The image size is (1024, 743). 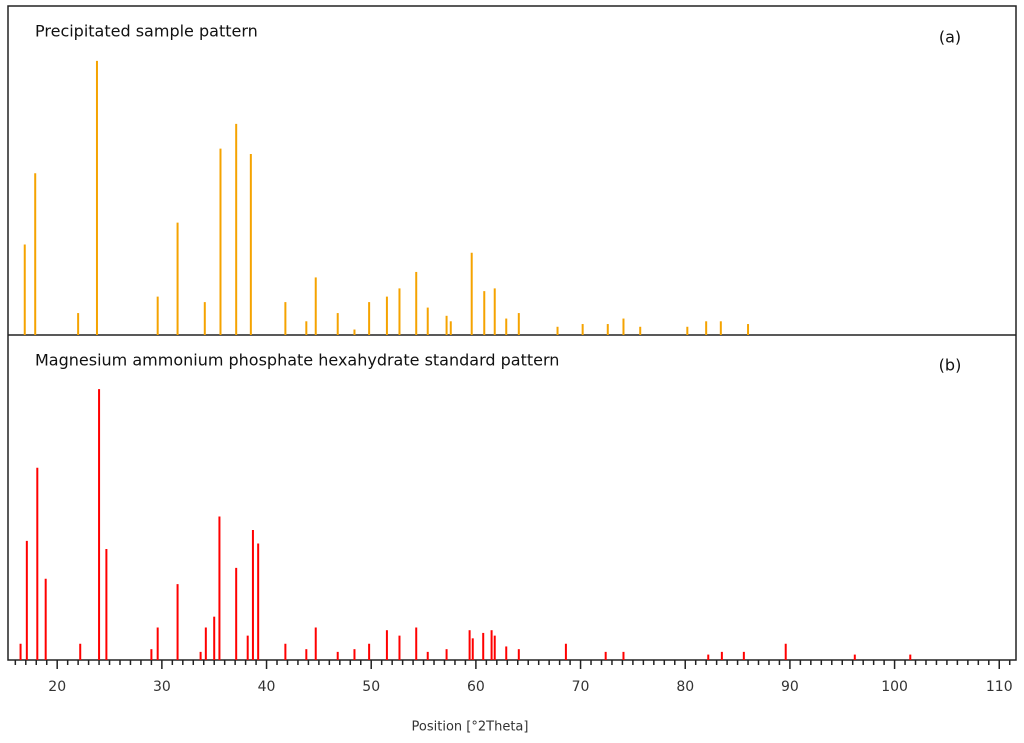 What do you see at coordinates (581, 687) in the screenshot?
I see `x-tick-label: 70` at bounding box center [581, 687].